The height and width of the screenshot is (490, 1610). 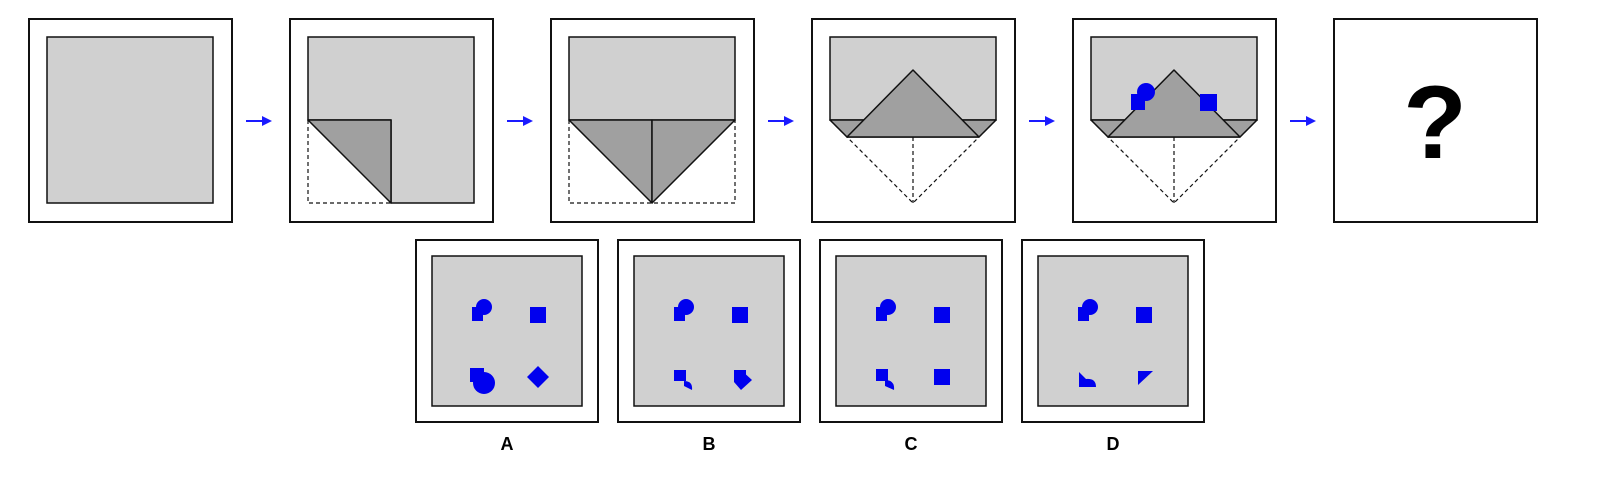 I want to click on folded-flap, so click(x=349, y=161).